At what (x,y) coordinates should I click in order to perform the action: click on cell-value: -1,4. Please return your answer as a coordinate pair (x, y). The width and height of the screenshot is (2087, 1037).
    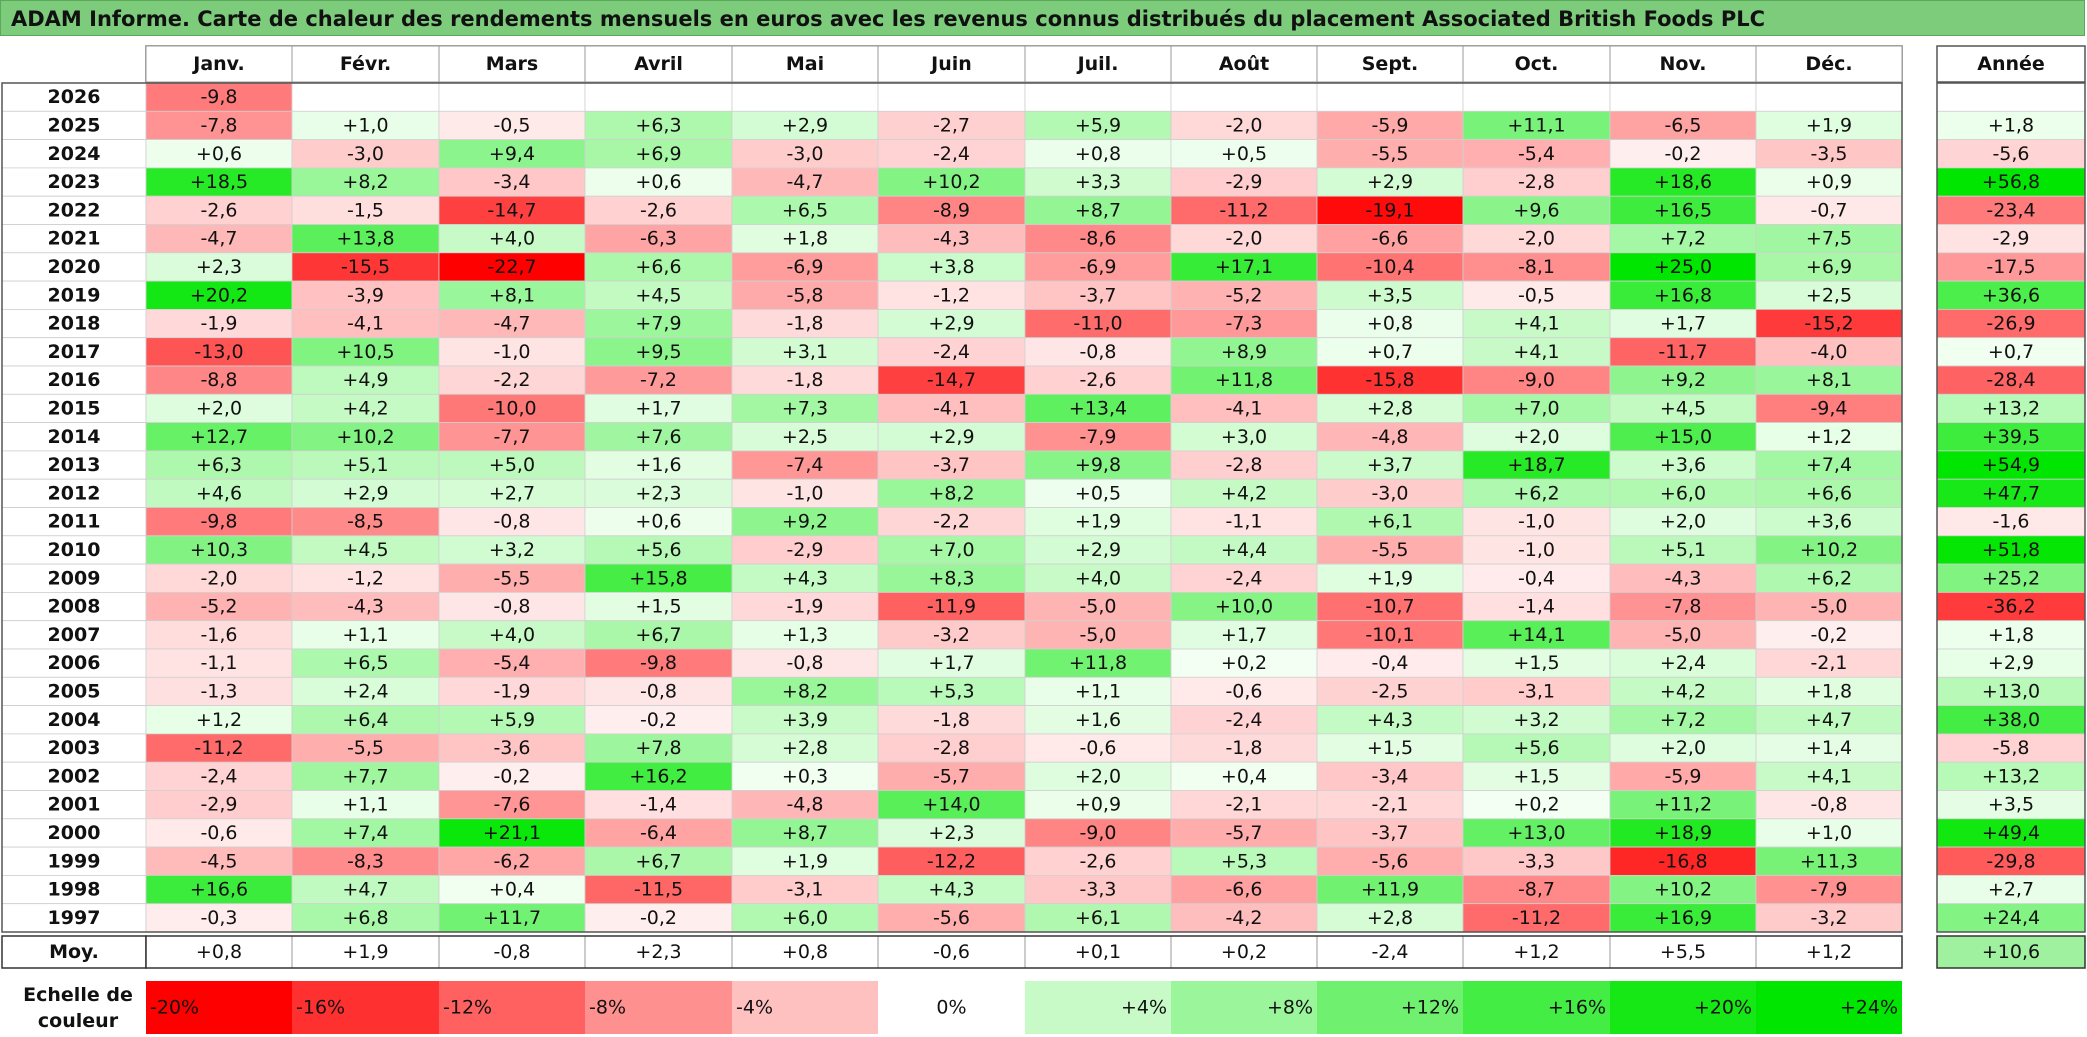
    Looking at the image, I should click on (658, 805).